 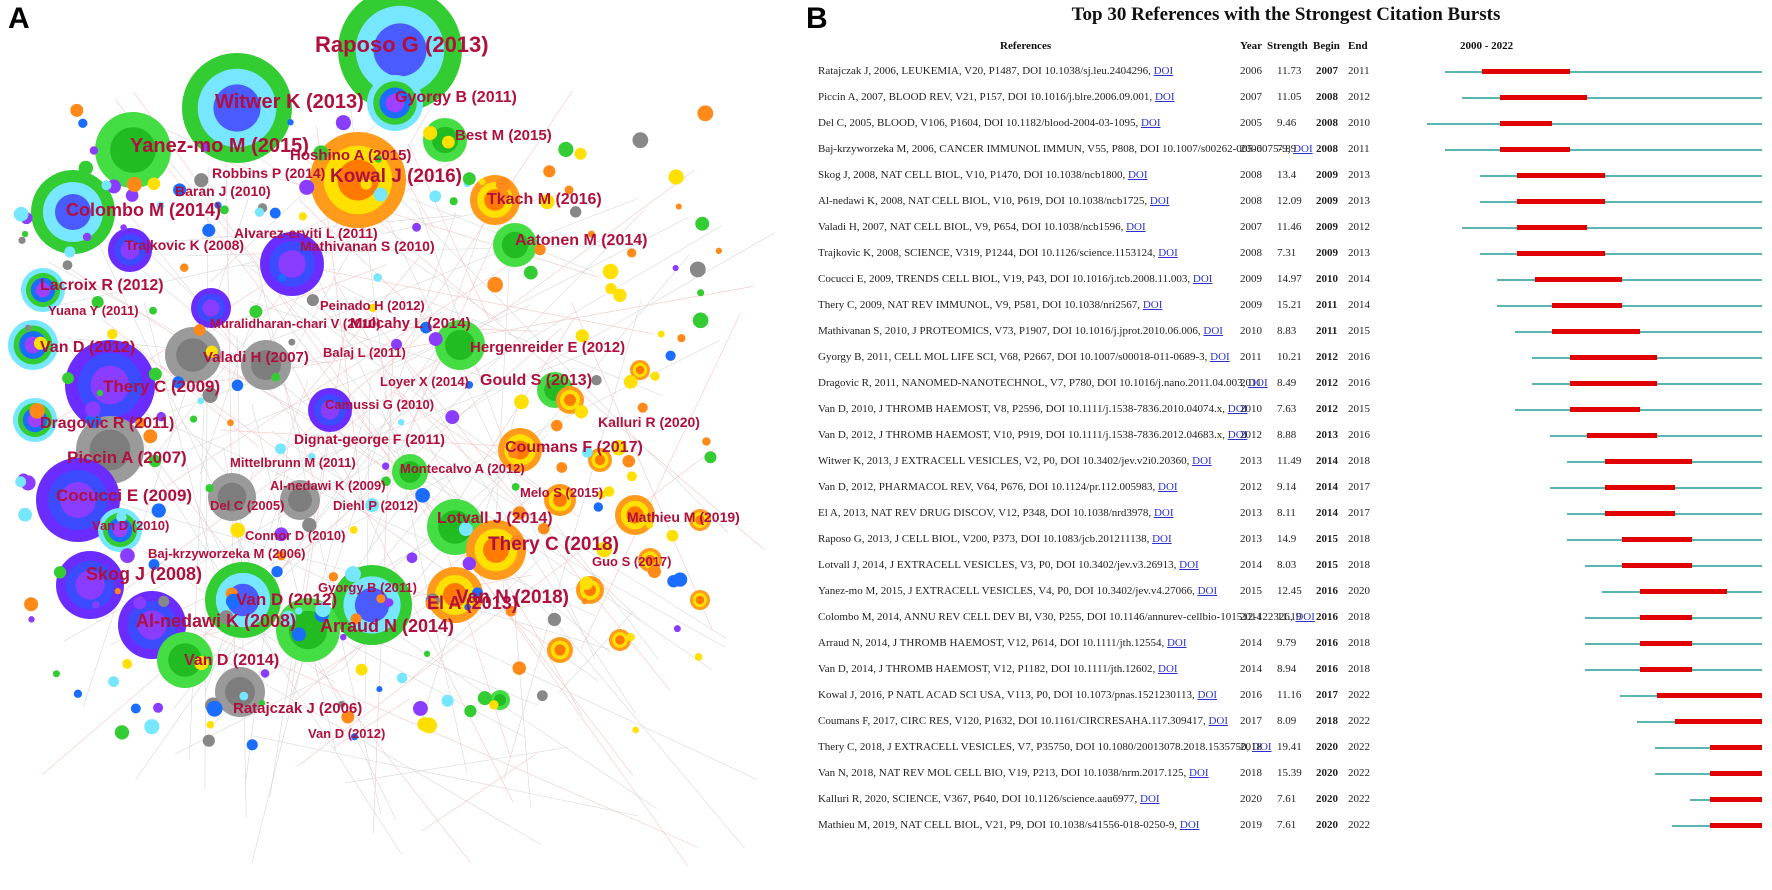 What do you see at coordinates (143, 210) in the screenshot?
I see `node-label: Colombo M (2014)` at bounding box center [143, 210].